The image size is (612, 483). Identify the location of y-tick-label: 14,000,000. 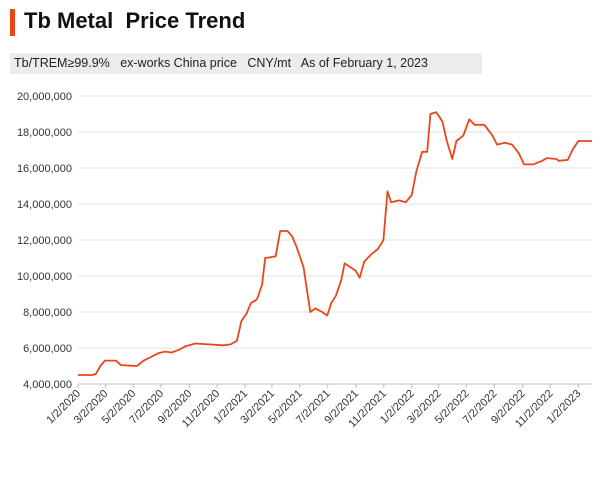
(44, 205).